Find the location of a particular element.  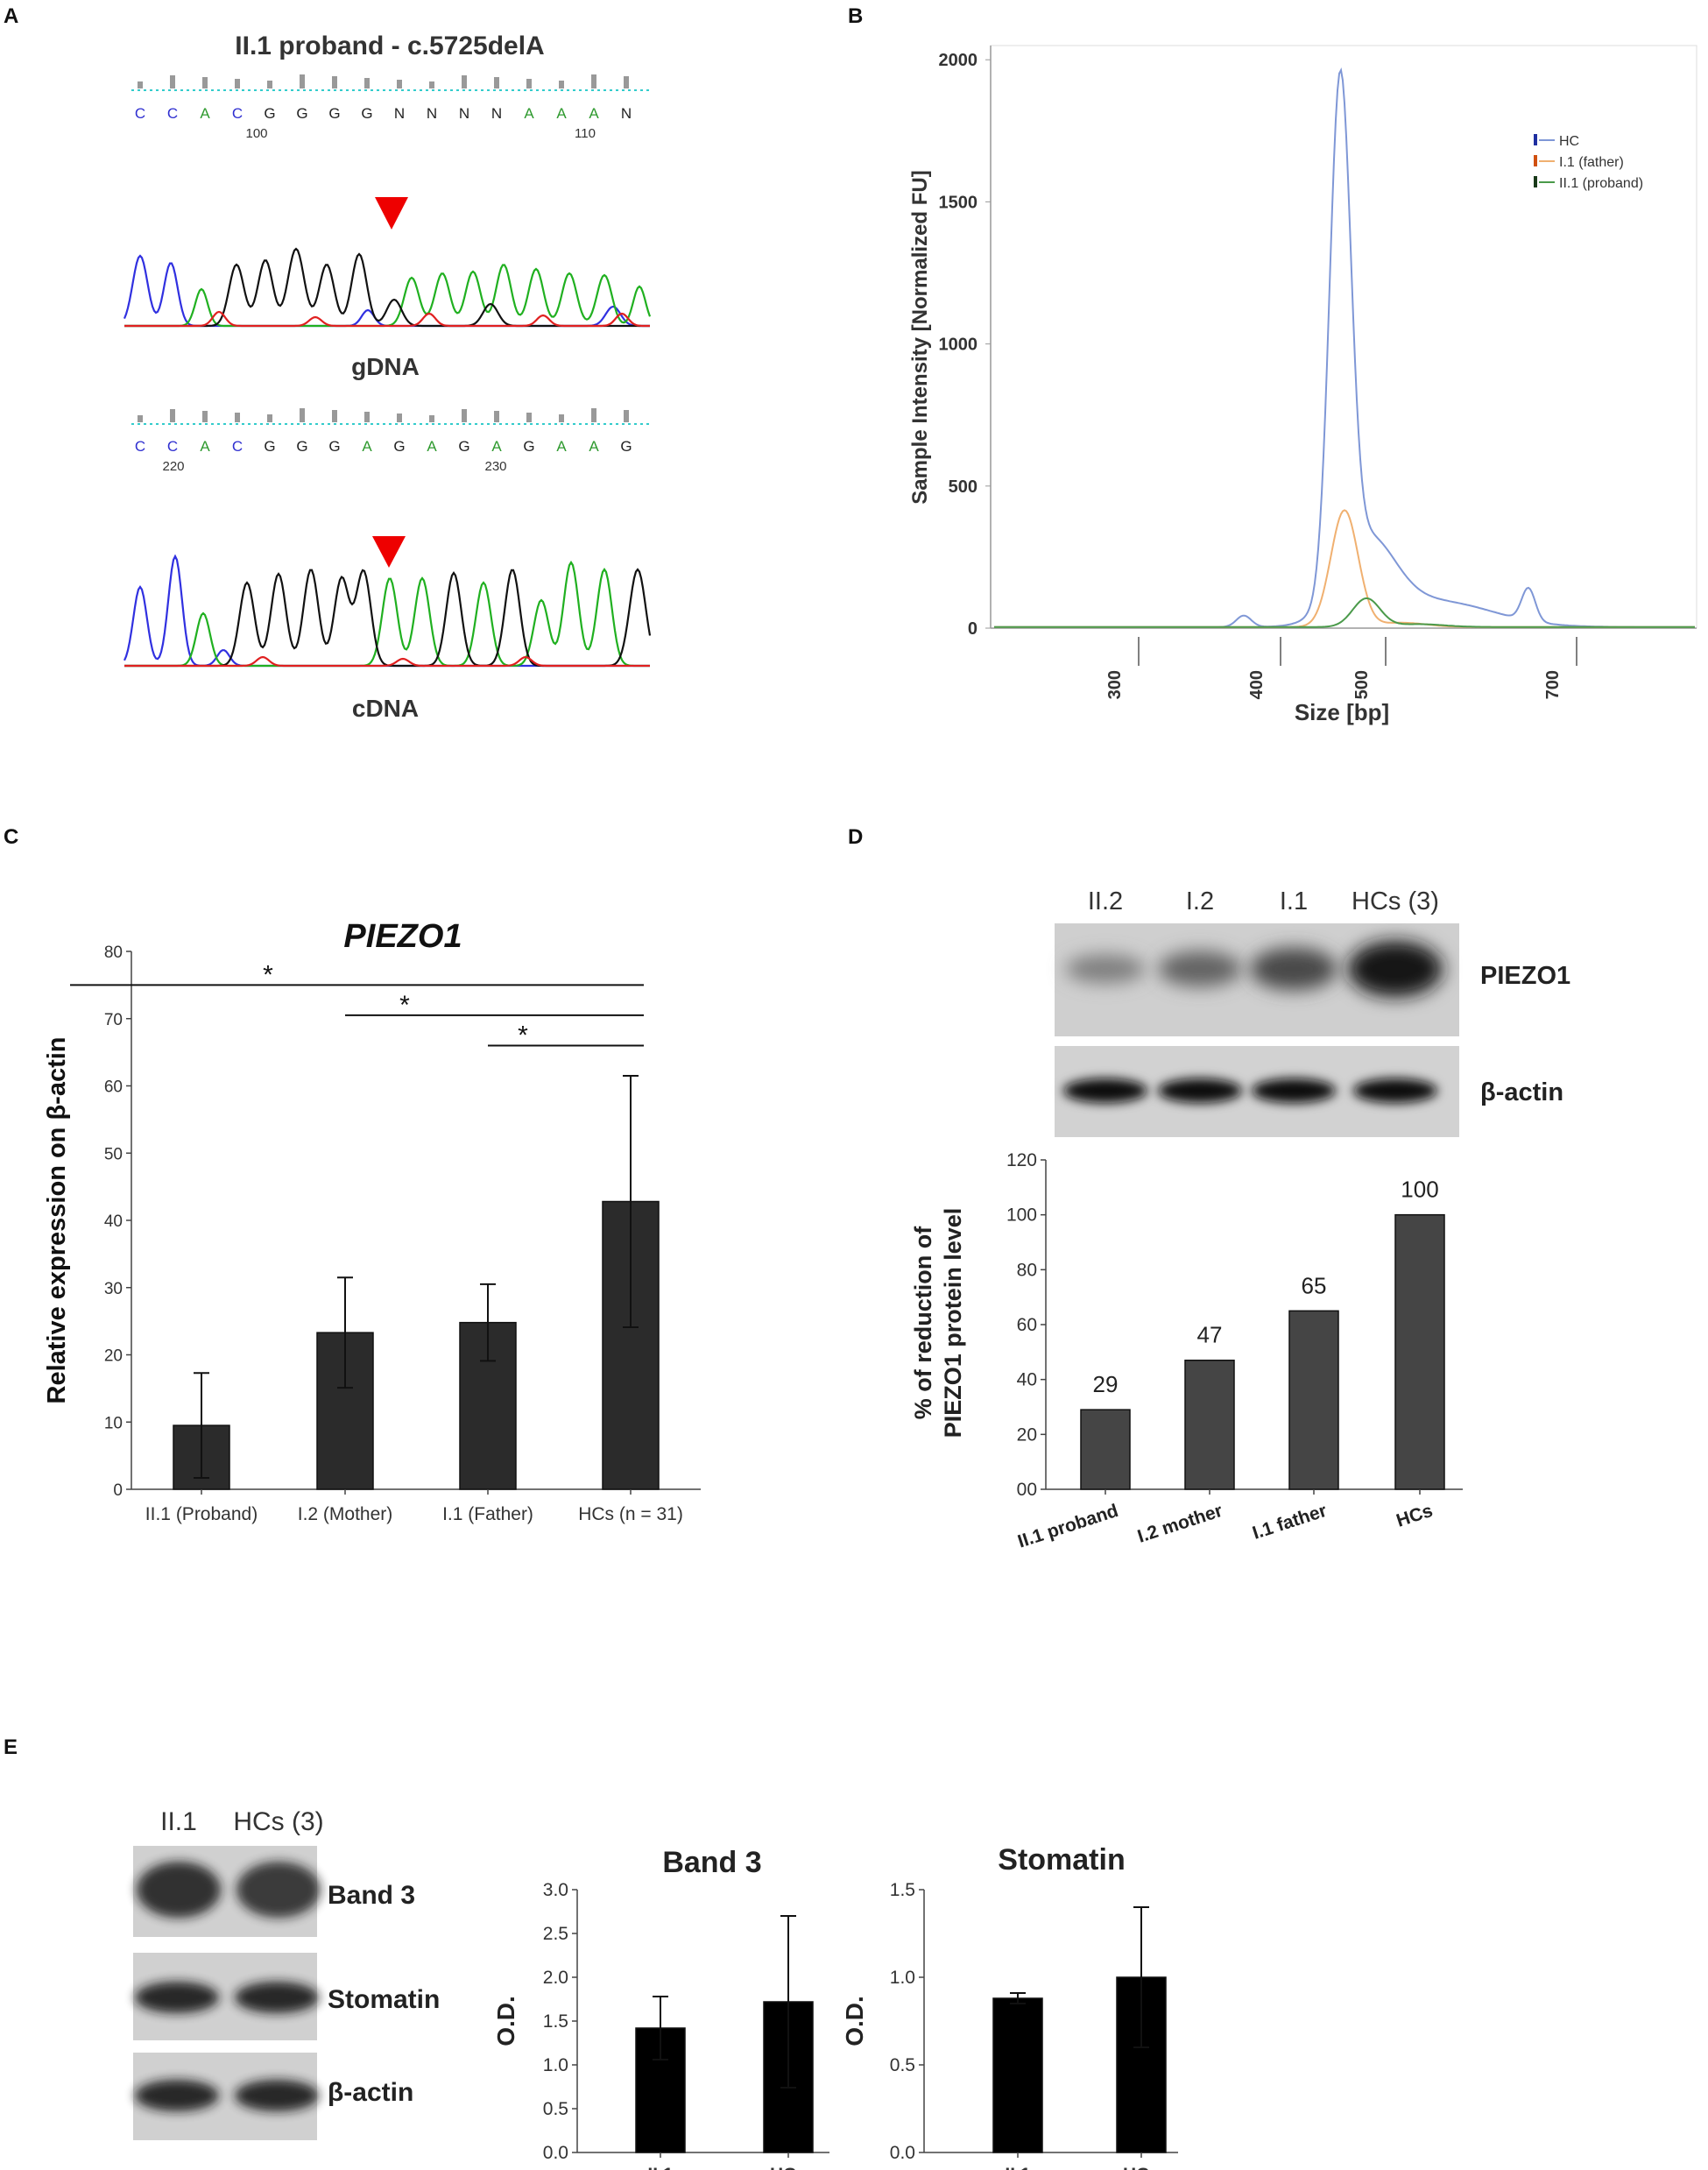

panel-e-band3-bars is located at coordinates (724, 2034).